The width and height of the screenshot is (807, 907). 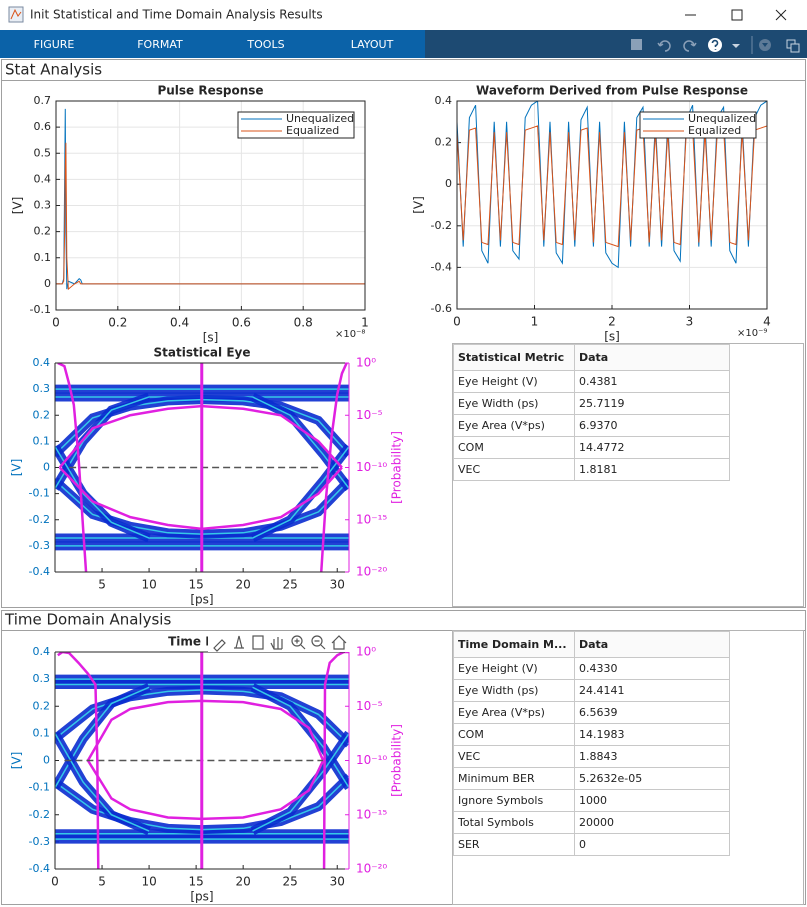 What do you see at coordinates (371, 467) in the screenshot?
I see `y2-tick-label: 10⁻¹⁰` at bounding box center [371, 467].